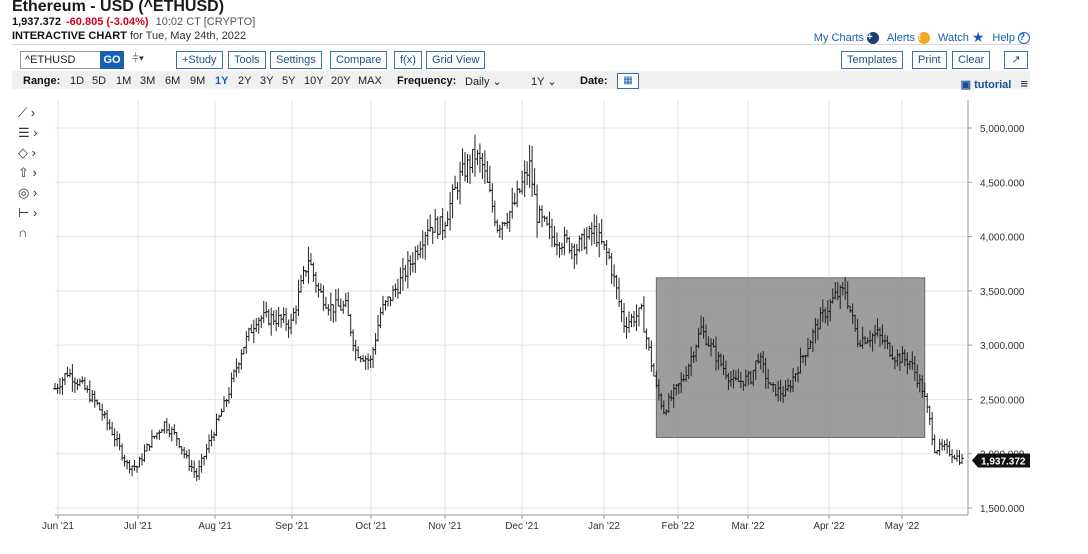 The width and height of the screenshot is (1088, 554). Describe the element at coordinates (289, 81) in the screenshot. I see `range-5y: 5Y` at that location.